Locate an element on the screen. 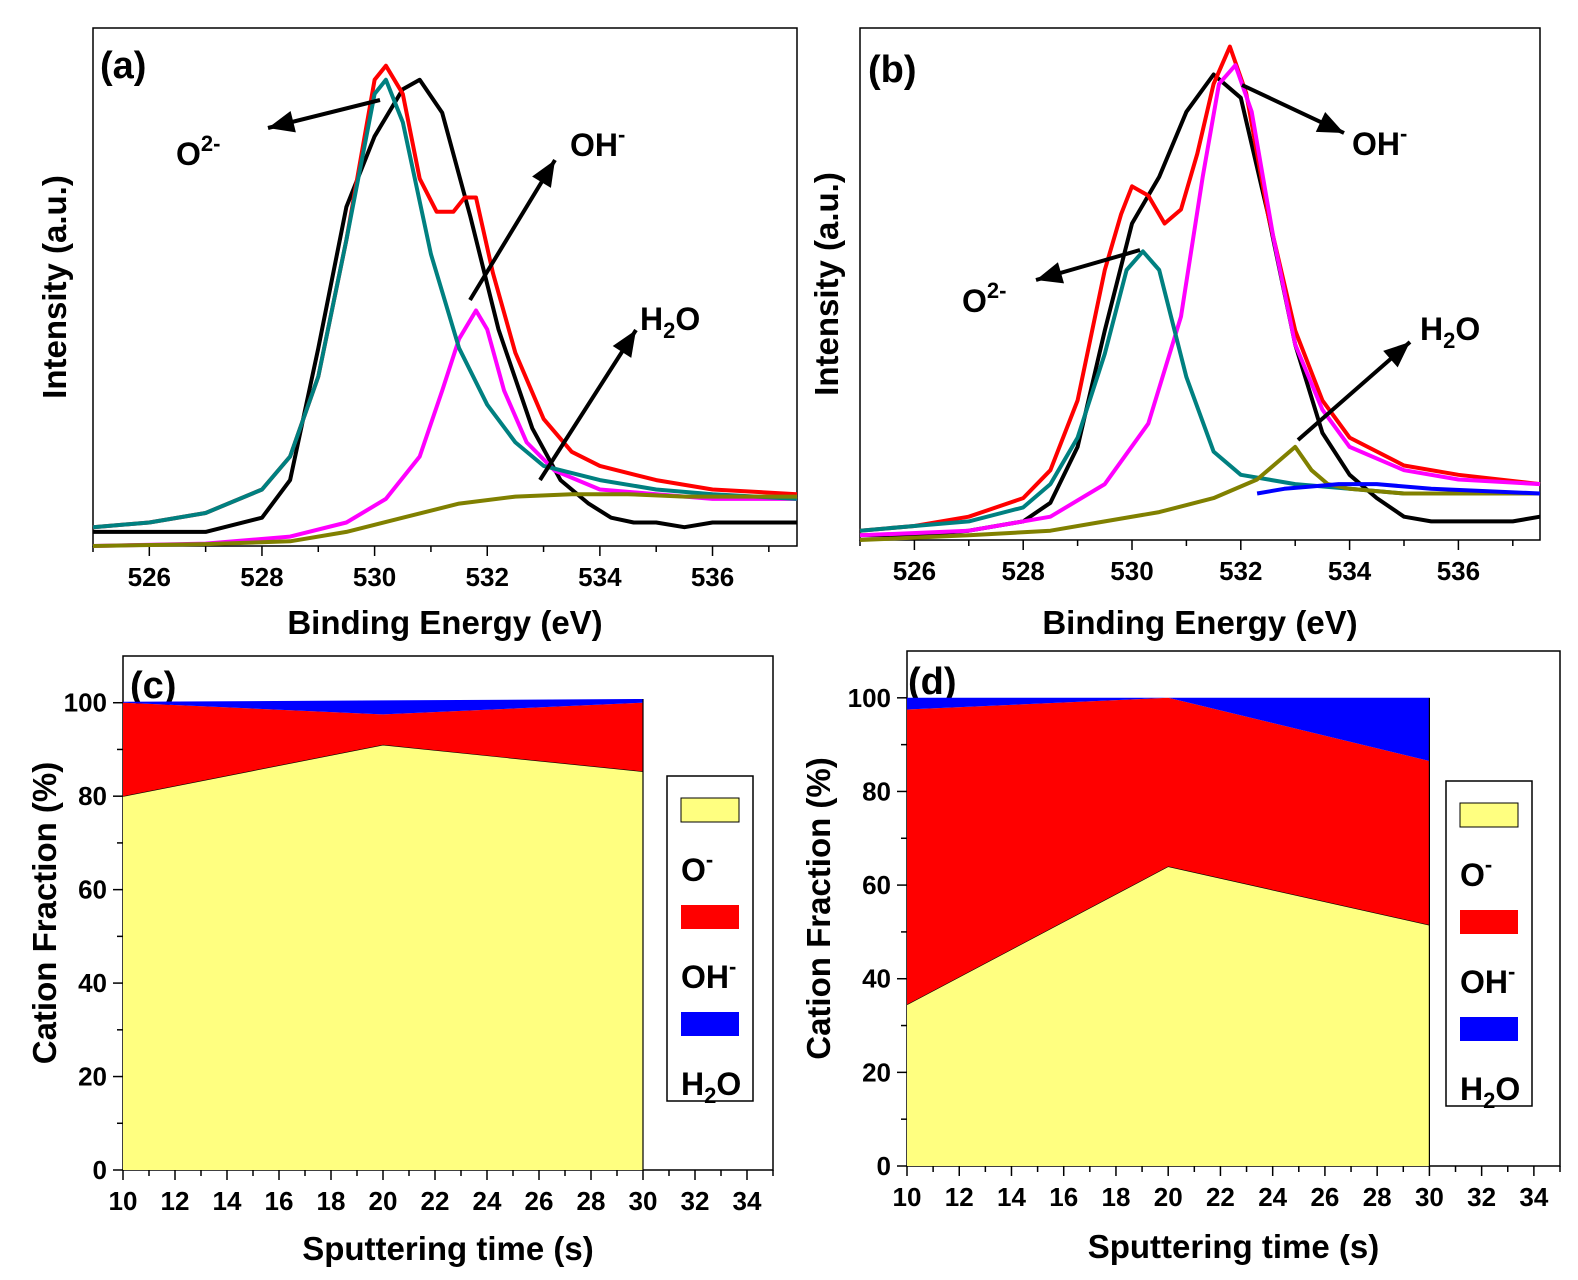 The height and width of the screenshot is (1280, 1578). legend-label-2-text: H is located at coordinates (1471, 1089).